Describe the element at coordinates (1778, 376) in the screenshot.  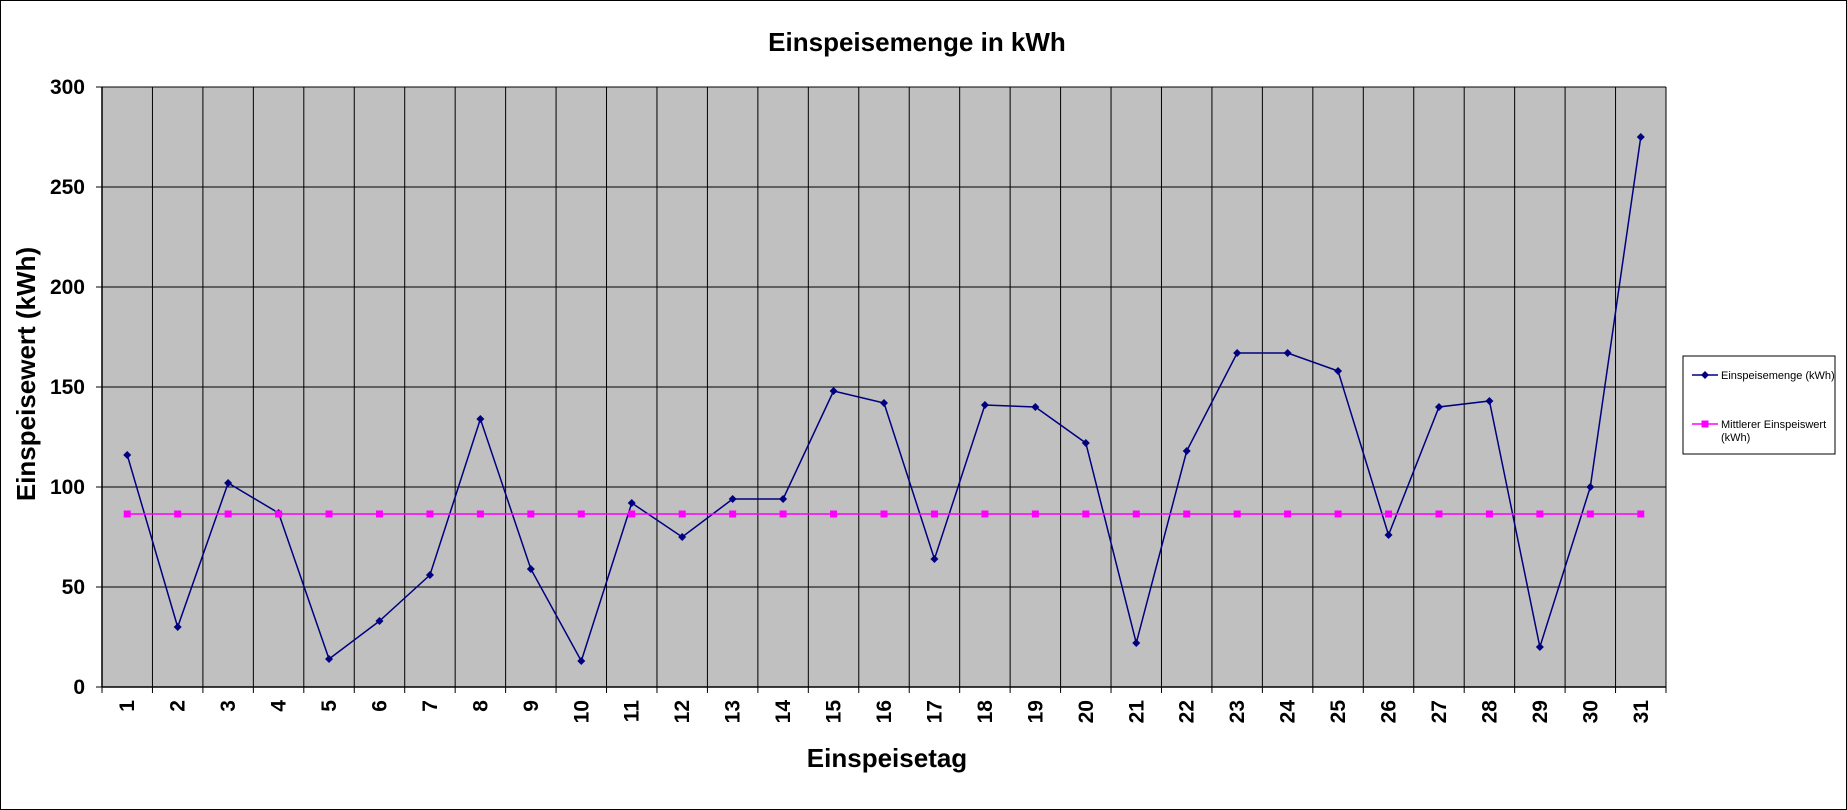
I see `legend-series-1-label: Einspeisemenge (kWh)` at that location.